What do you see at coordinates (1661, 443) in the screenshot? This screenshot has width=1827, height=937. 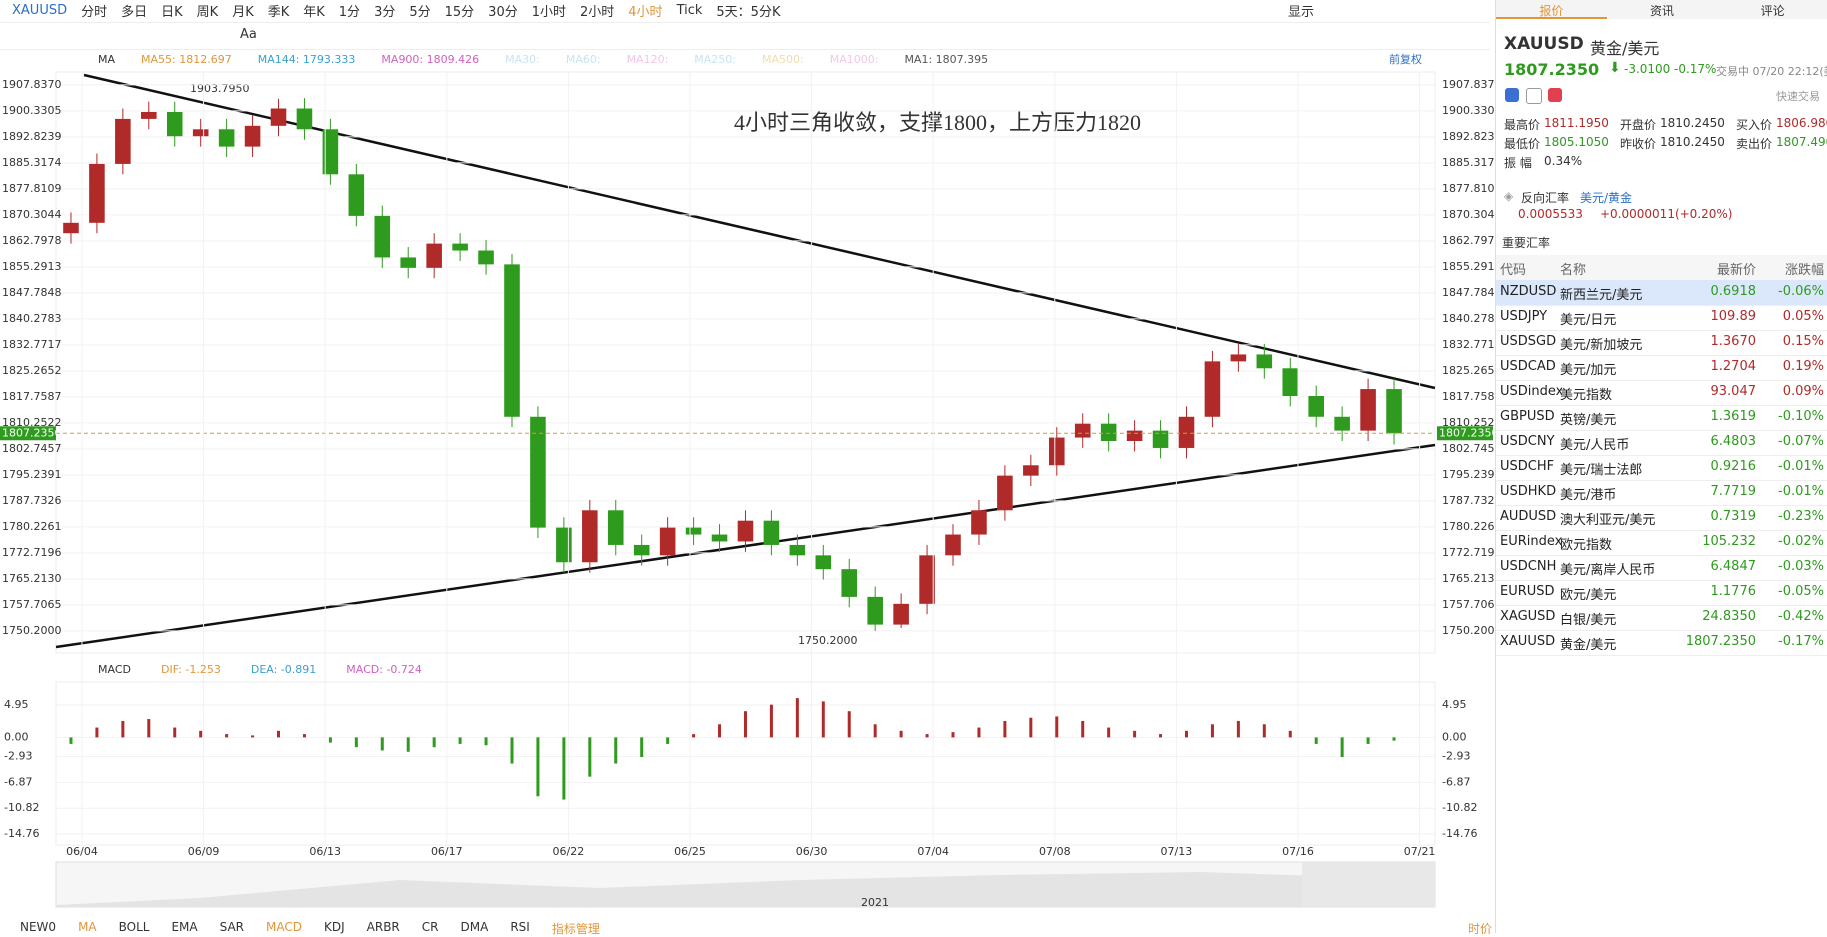 I see `table-row: USDCNY 美元/人民币 6.4803 -0.07%` at bounding box center [1661, 443].